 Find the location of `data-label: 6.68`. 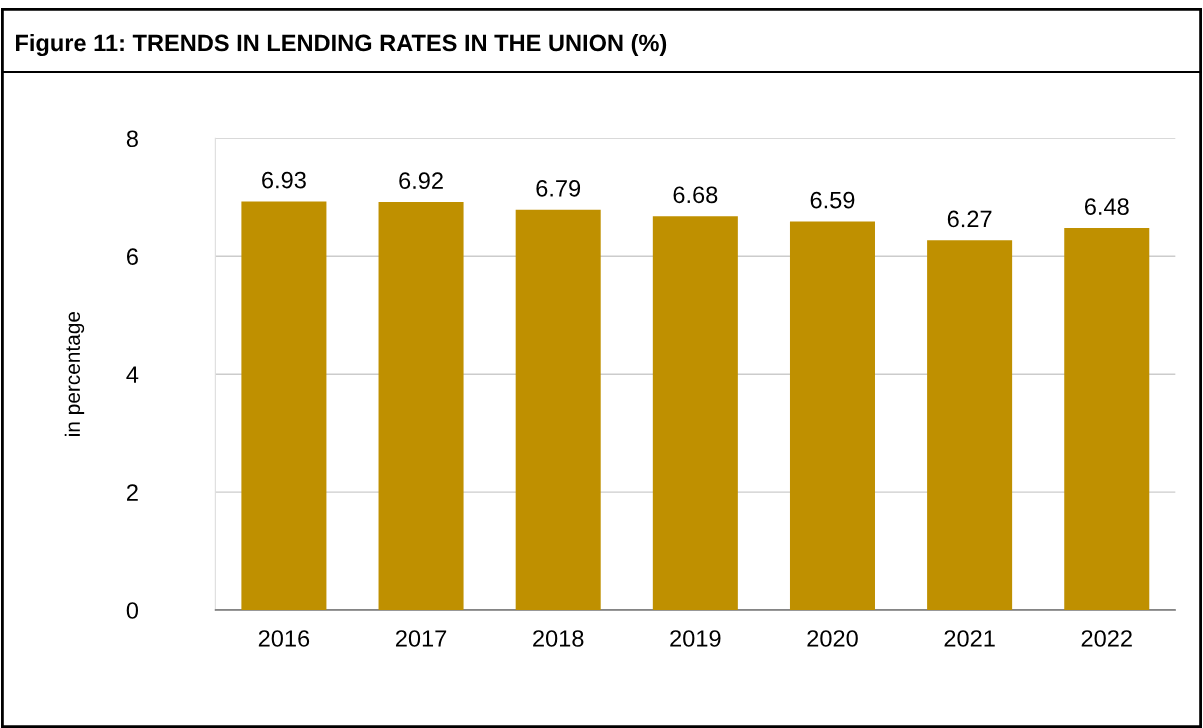

data-label: 6.68 is located at coordinates (695, 195).